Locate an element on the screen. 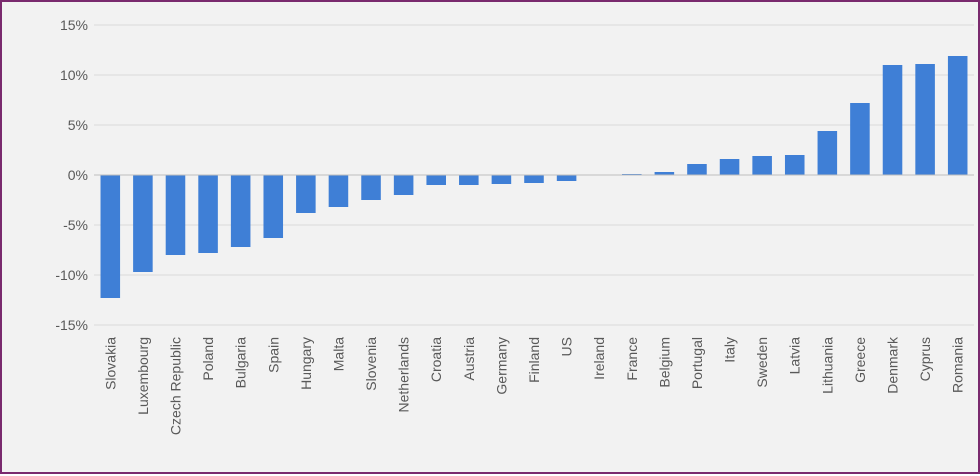 Image resolution: width=980 pixels, height=476 pixels. bar-us is located at coordinates (566, 178).